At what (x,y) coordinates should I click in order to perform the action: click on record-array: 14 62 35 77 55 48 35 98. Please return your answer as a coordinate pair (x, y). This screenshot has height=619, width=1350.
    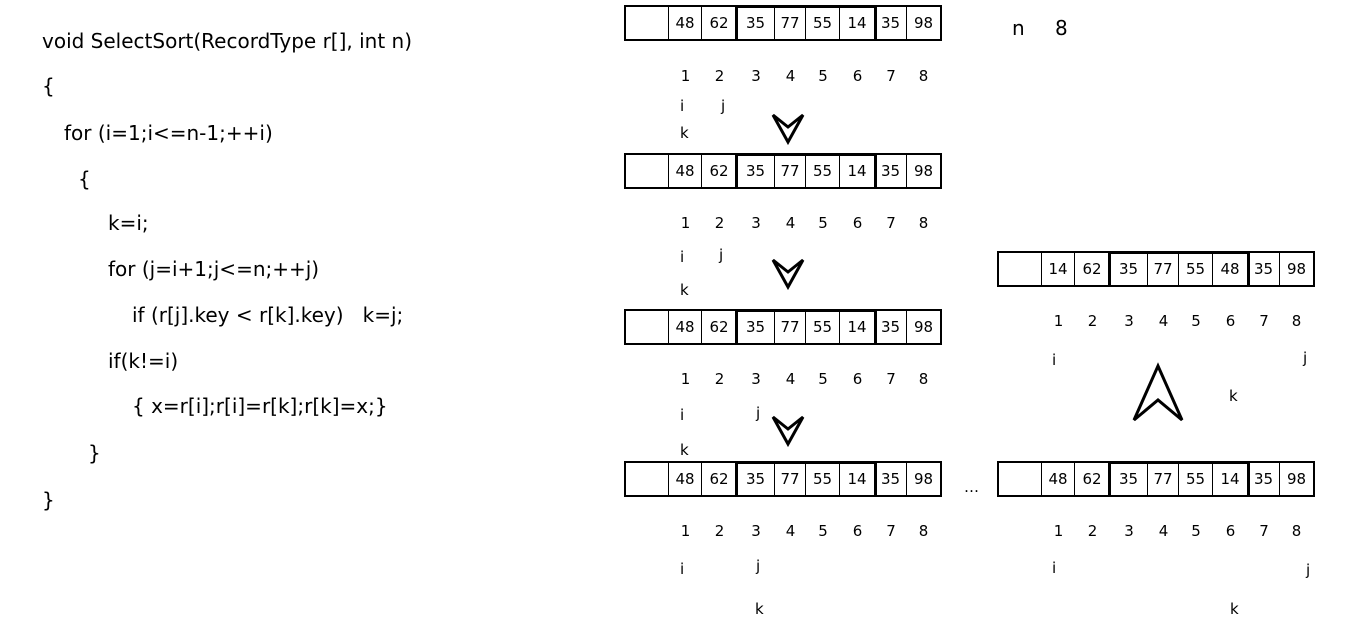
    Looking at the image, I should click on (1156, 269).